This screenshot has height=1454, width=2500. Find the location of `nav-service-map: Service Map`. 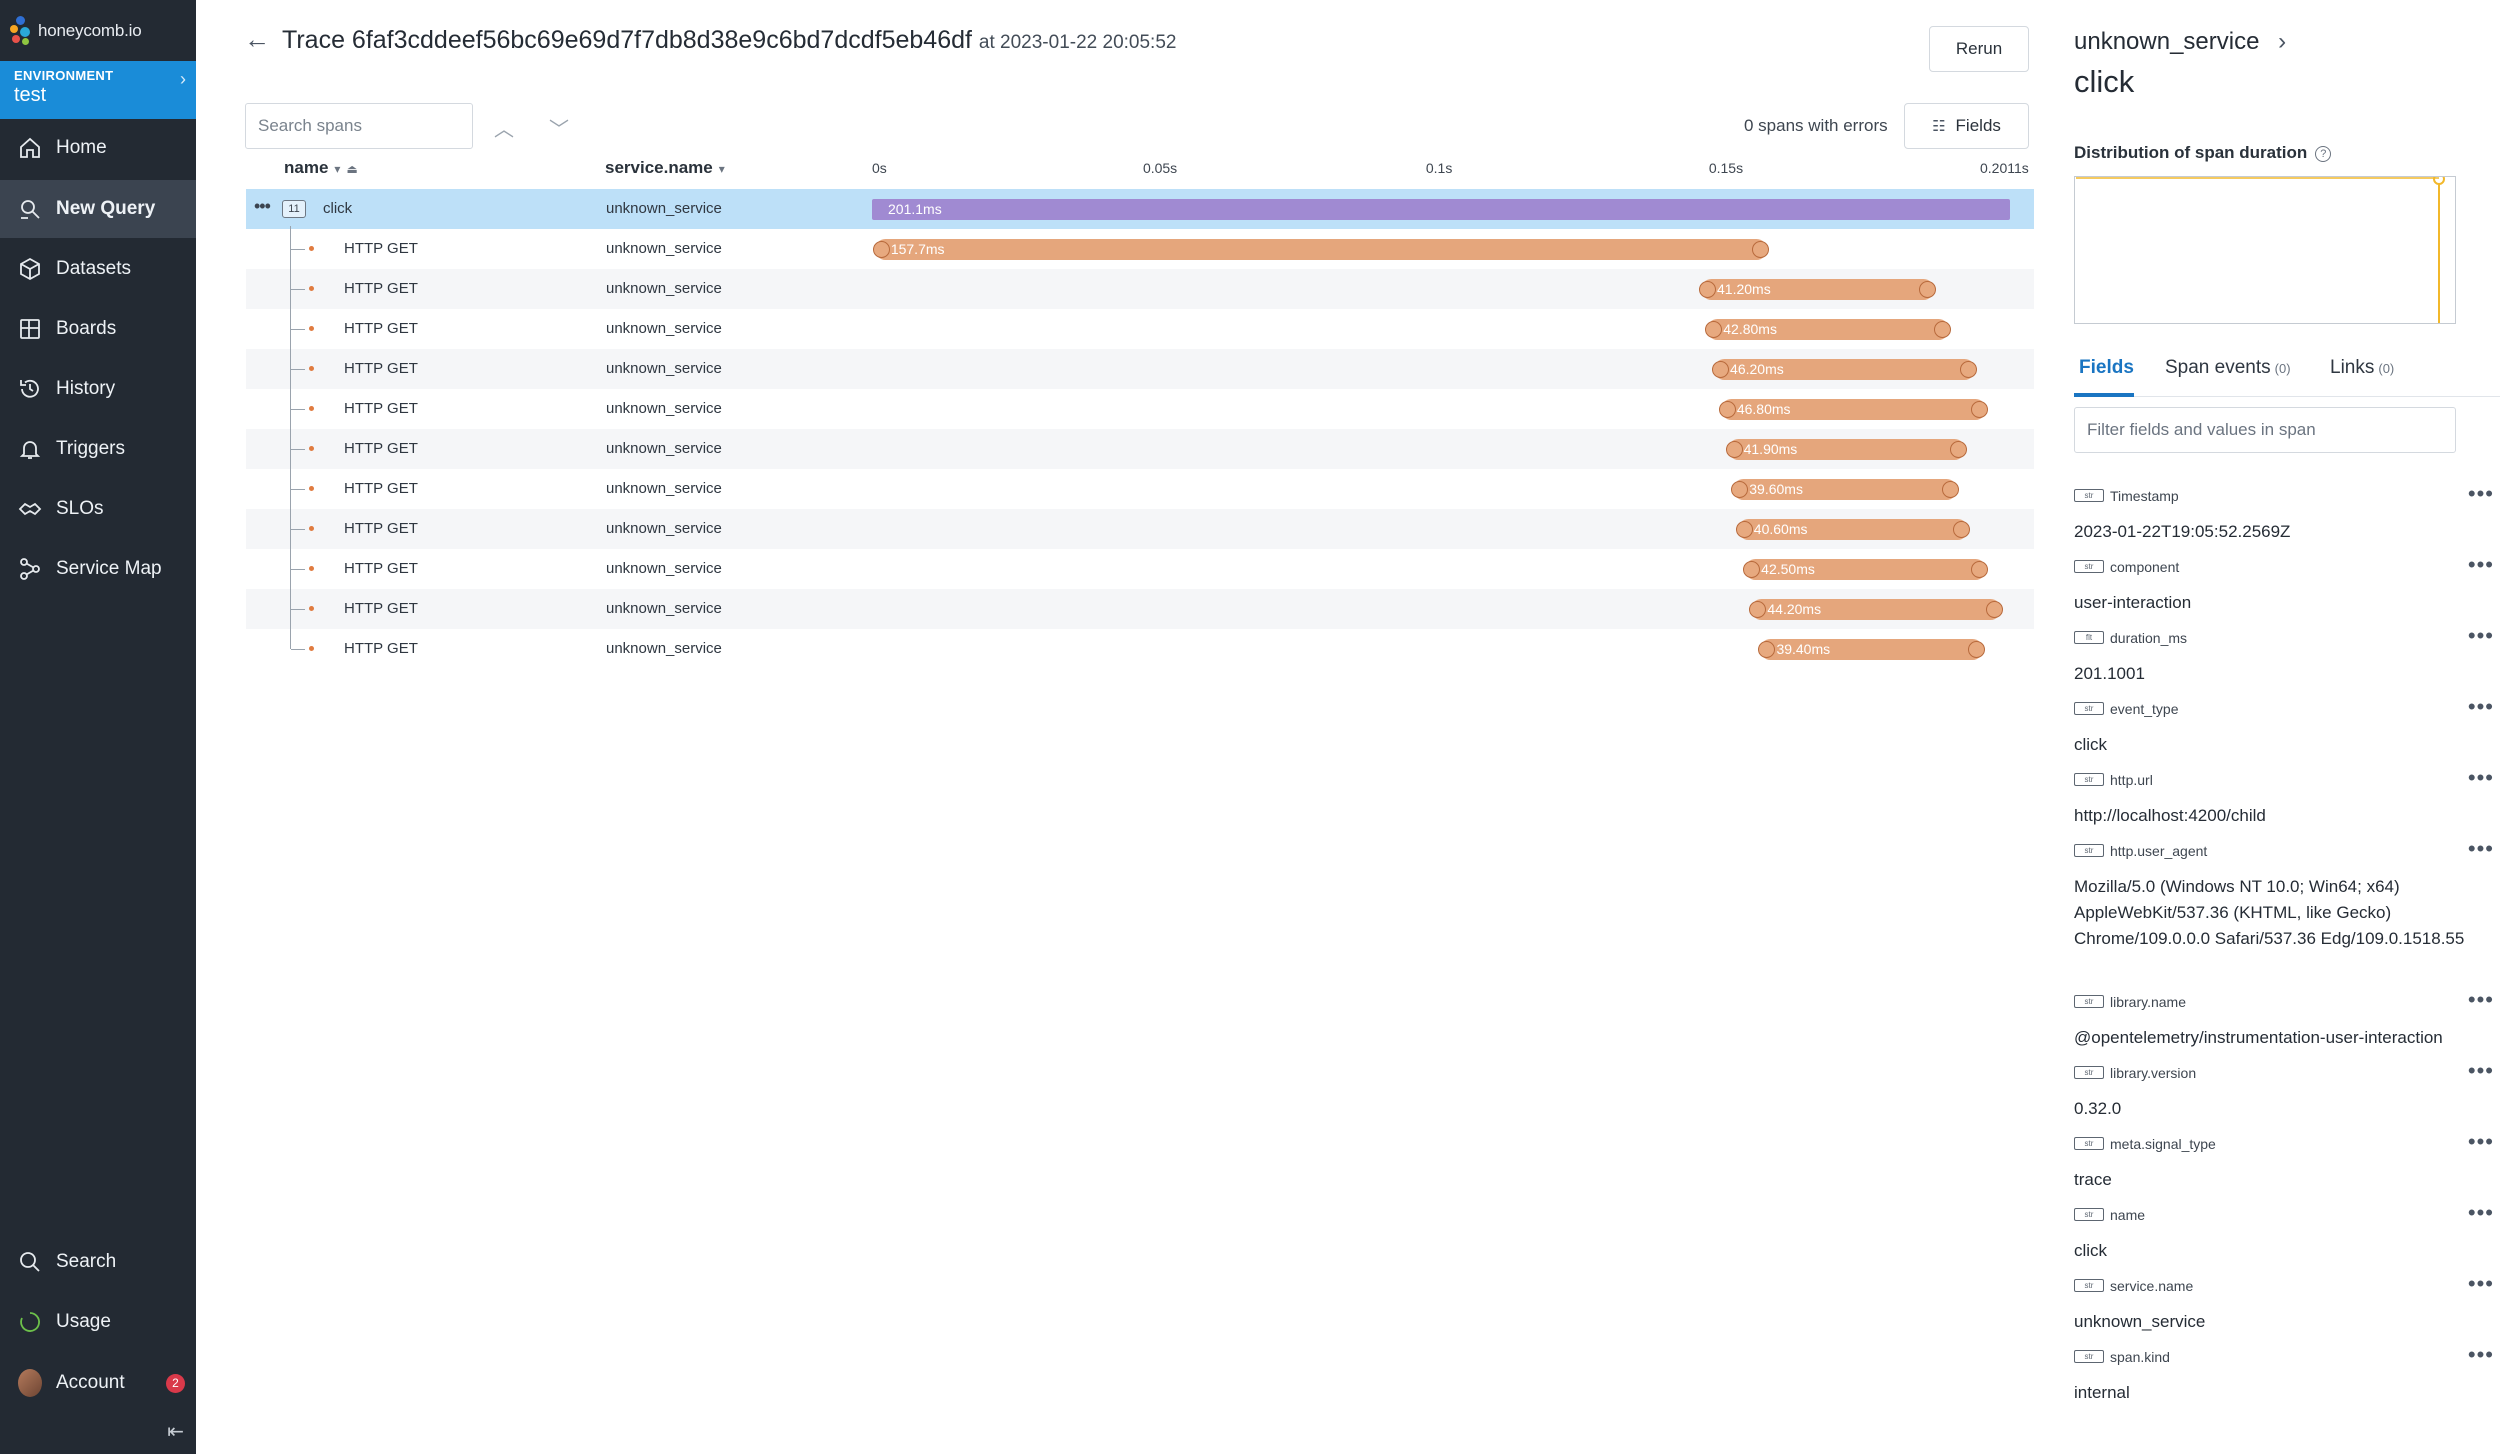

nav-service-map: Service Map is located at coordinates (98, 569).